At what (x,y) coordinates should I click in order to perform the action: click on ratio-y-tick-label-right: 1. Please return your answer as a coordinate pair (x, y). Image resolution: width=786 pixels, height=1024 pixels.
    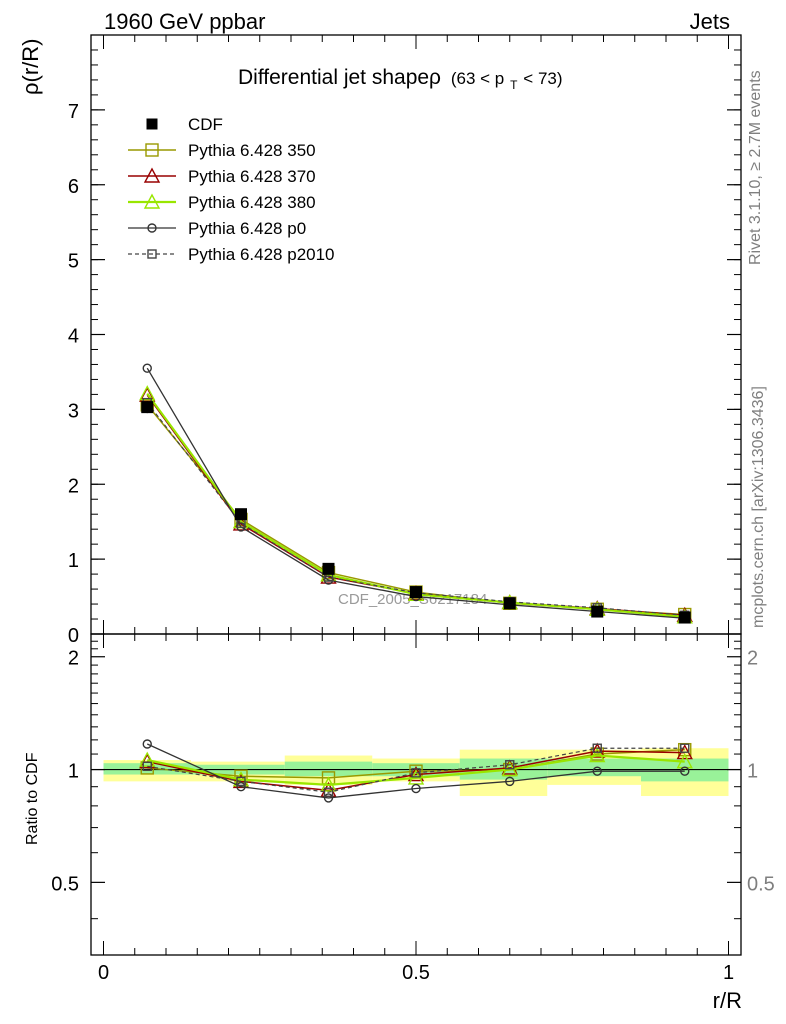
    Looking at the image, I should click on (752, 772).